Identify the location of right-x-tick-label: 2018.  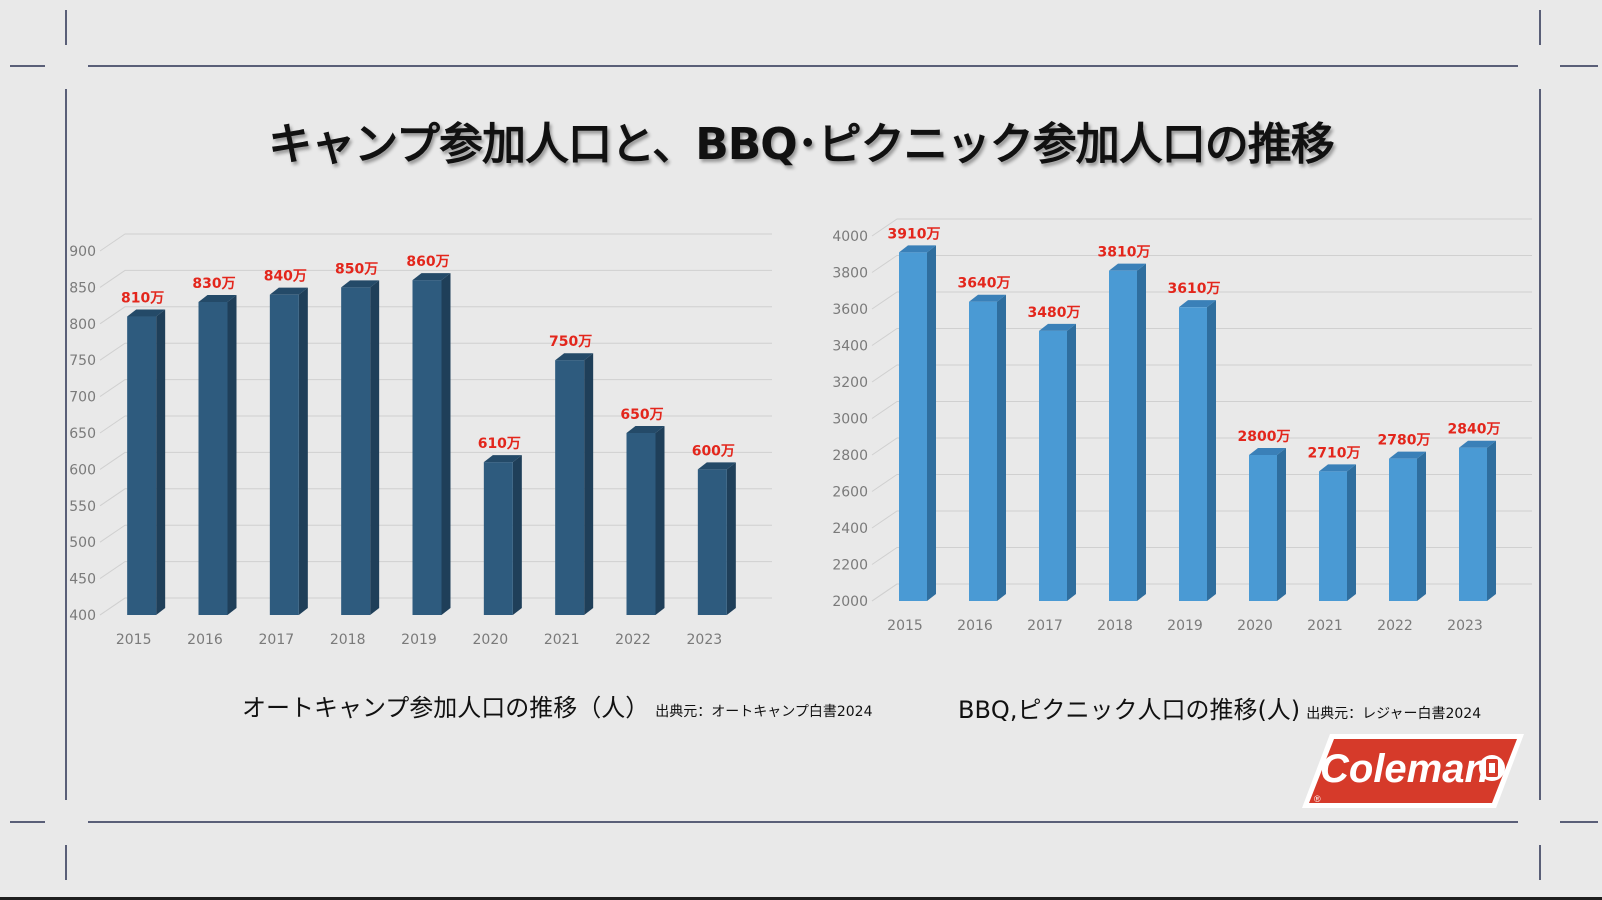
(1115, 626).